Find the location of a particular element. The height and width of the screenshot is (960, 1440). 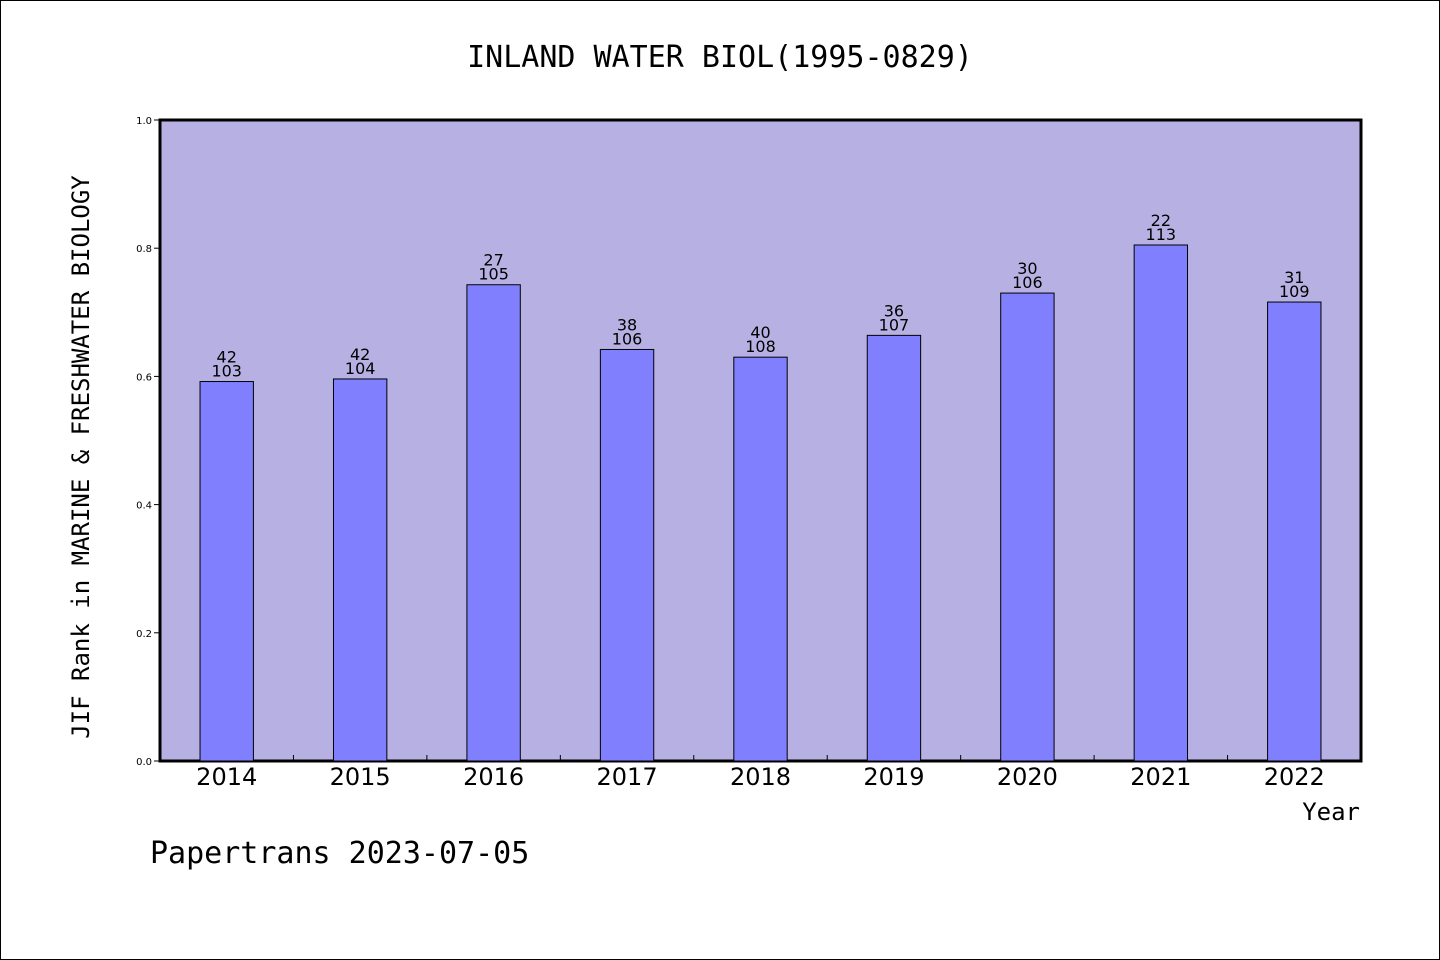

total-label: 107 is located at coordinates (894, 324).